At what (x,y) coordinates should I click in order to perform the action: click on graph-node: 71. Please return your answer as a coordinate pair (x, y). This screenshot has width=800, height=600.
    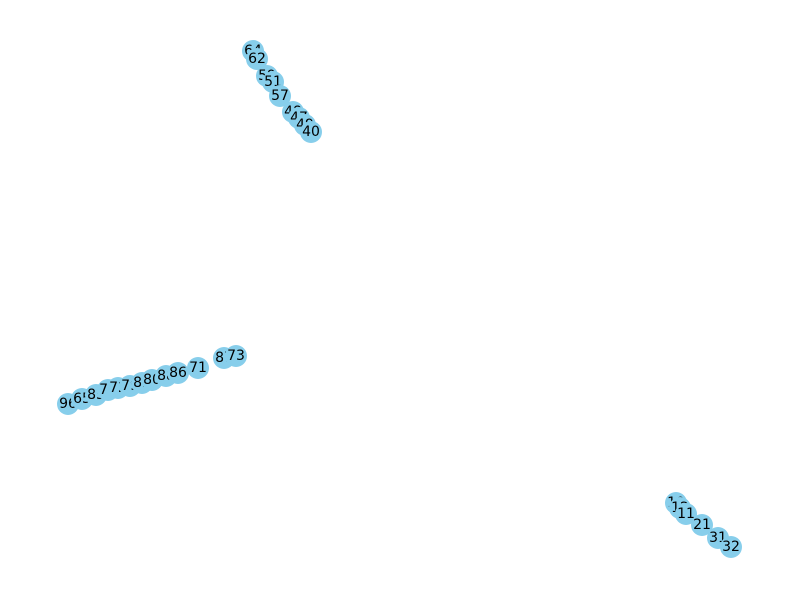
    Looking at the image, I should click on (198, 368).